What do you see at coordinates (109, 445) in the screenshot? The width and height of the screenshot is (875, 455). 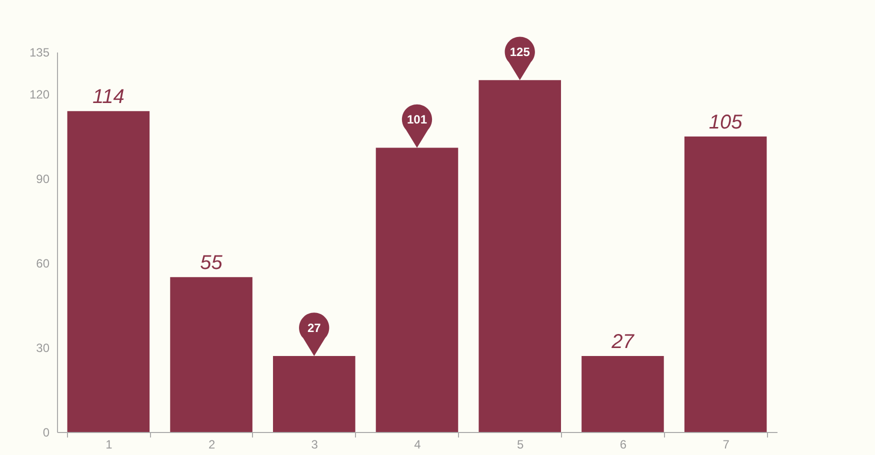 I see `x-tick-label: 1` at bounding box center [109, 445].